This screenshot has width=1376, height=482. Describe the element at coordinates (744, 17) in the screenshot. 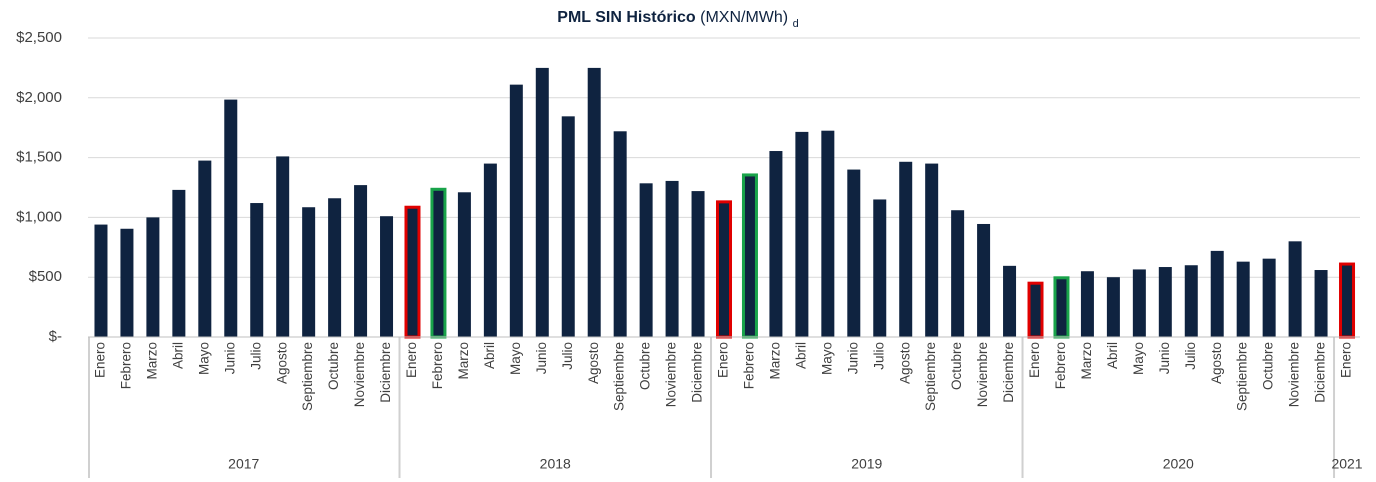

I see `title-unit: (MXN/MWh)` at that location.